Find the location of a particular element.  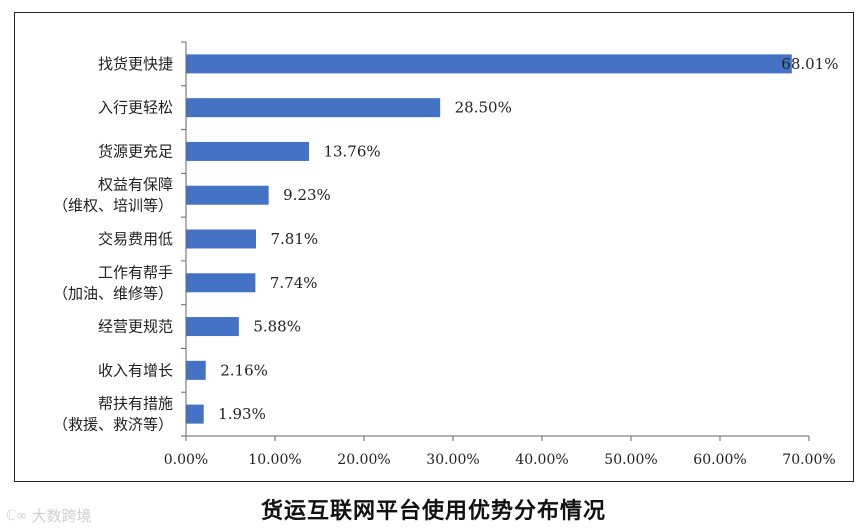

category-label: 入行更轻松 is located at coordinates (135, 108).